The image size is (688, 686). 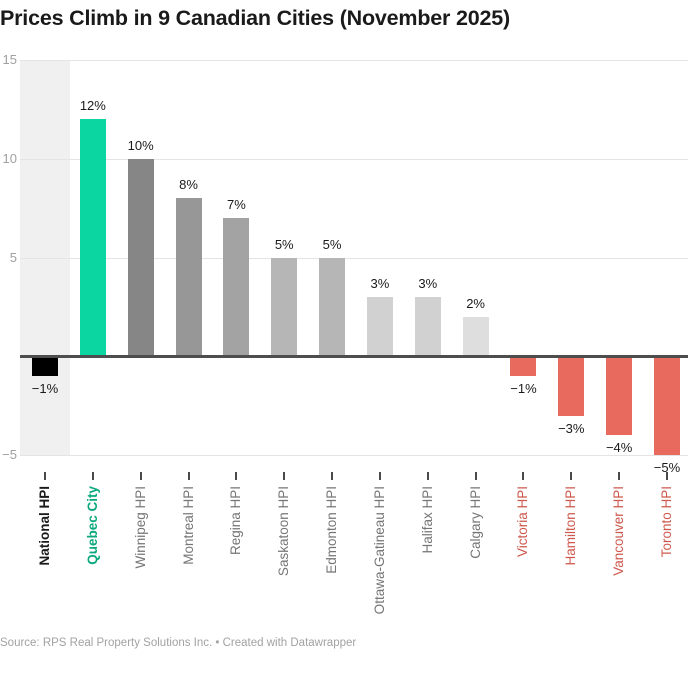 What do you see at coordinates (427, 327) in the screenshot?
I see `bar-halifax-hpi` at bounding box center [427, 327].